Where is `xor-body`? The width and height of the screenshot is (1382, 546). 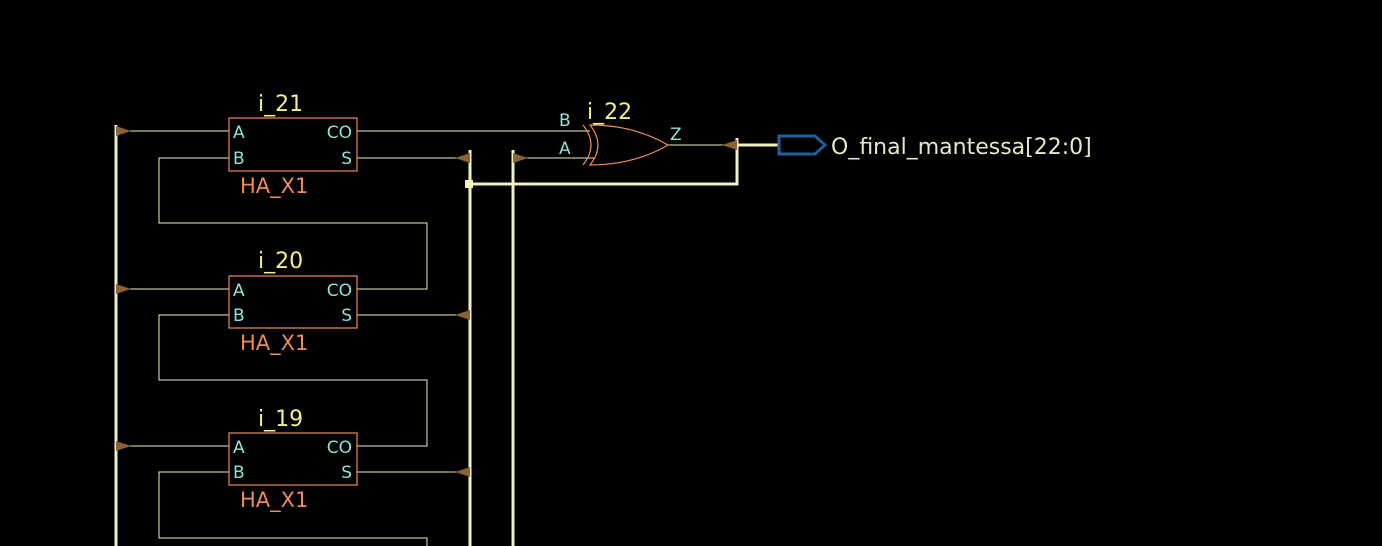 xor-body is located at coordinates (629, 145).